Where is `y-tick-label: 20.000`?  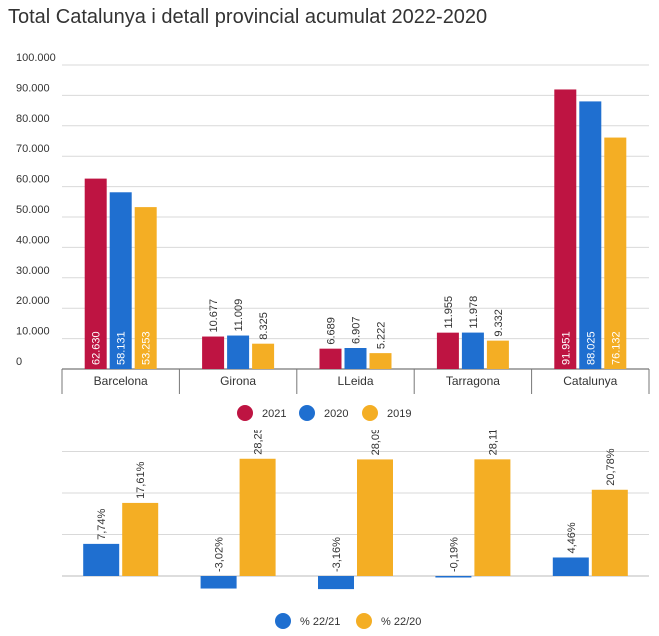 y-tick-label: 20.000 is located at coordinates (33, 301).